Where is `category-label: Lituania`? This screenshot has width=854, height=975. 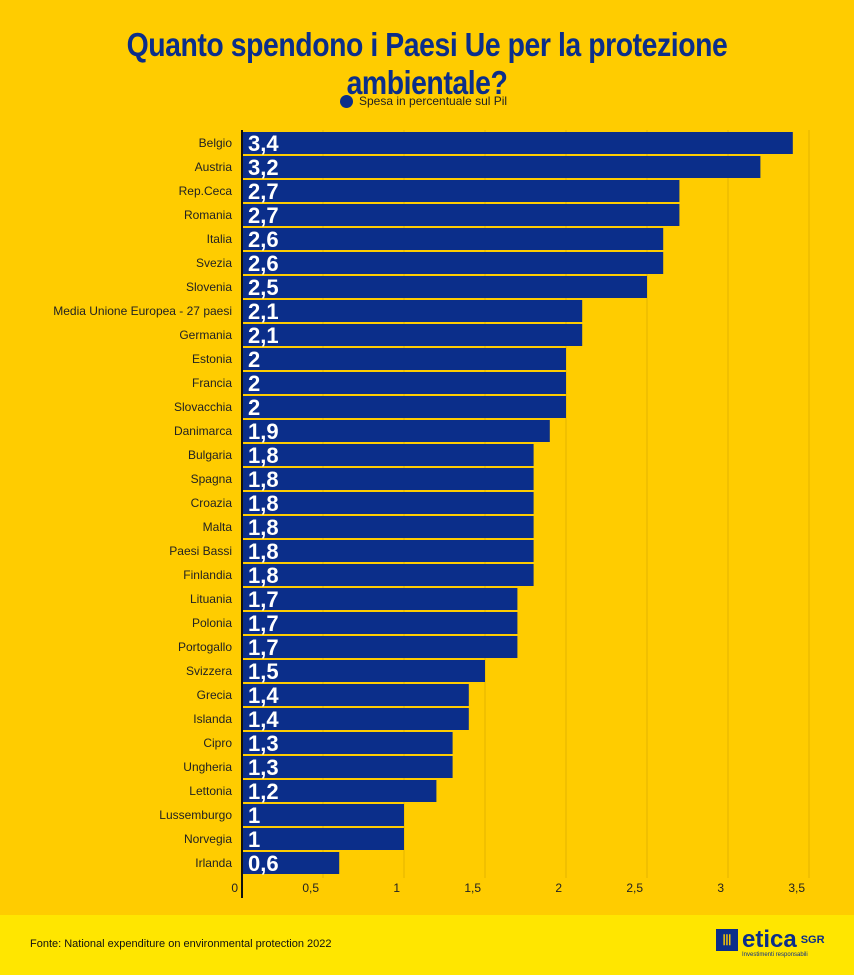 category-label: Lituania is located at coordinates (211, 599).